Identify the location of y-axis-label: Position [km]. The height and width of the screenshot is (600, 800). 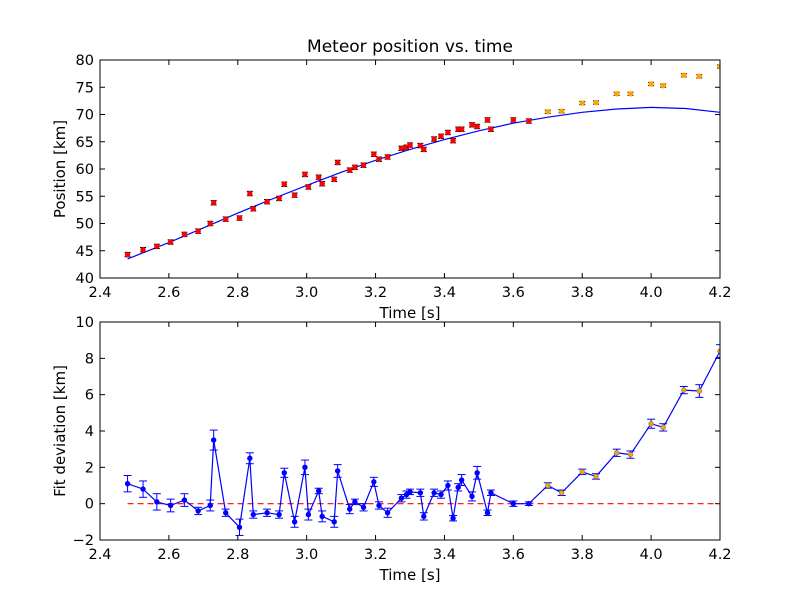
(60, 169).